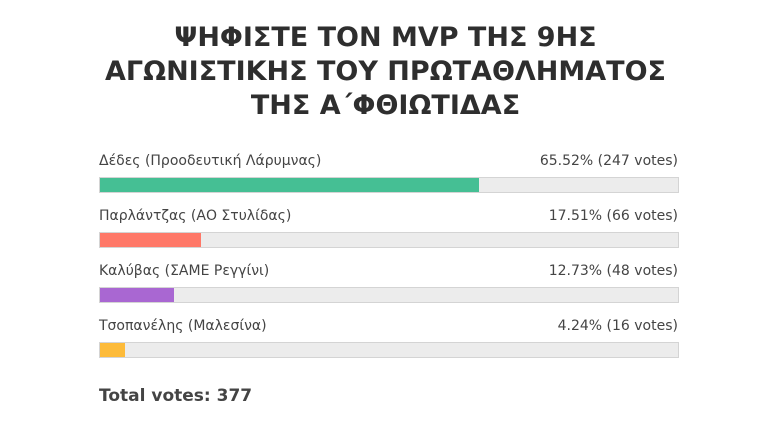  What do you see at coordinates (210, 161) in the screenshot?
I see `option-label: Δέδες (Προοδευτική Λάρυμνας)` at bounding box center [210, 161].